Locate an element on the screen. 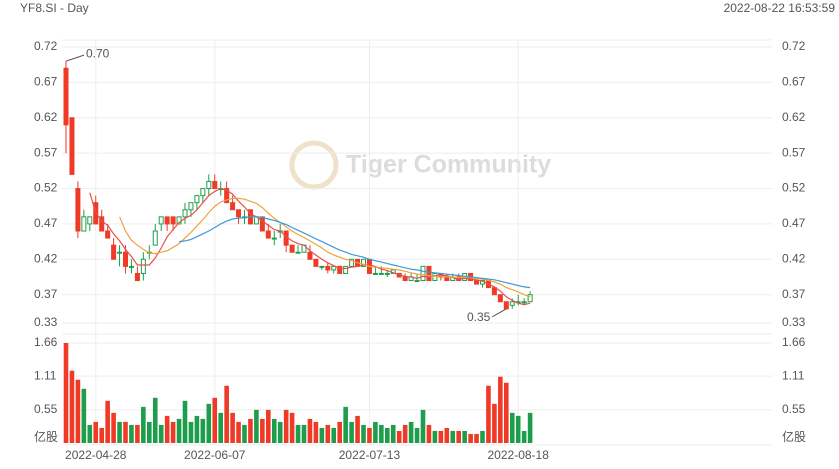 Image resolution: width=839 pixels, height=469 pixels. chart-title: YF8.SI - Day is located at coordinates (54, 8).